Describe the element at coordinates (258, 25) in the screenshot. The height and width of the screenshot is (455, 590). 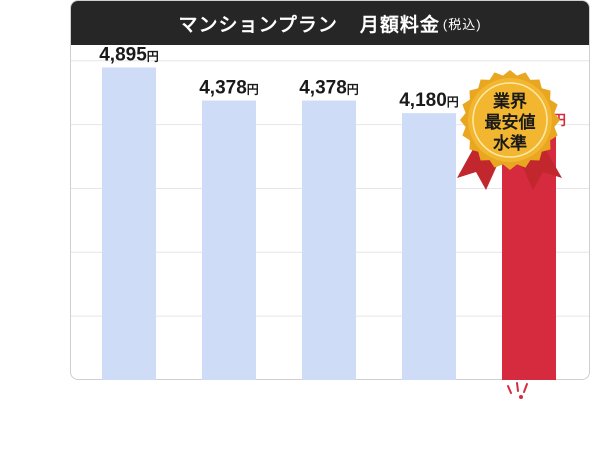
I see `chart-title-plan: マンションプラン` at that location.